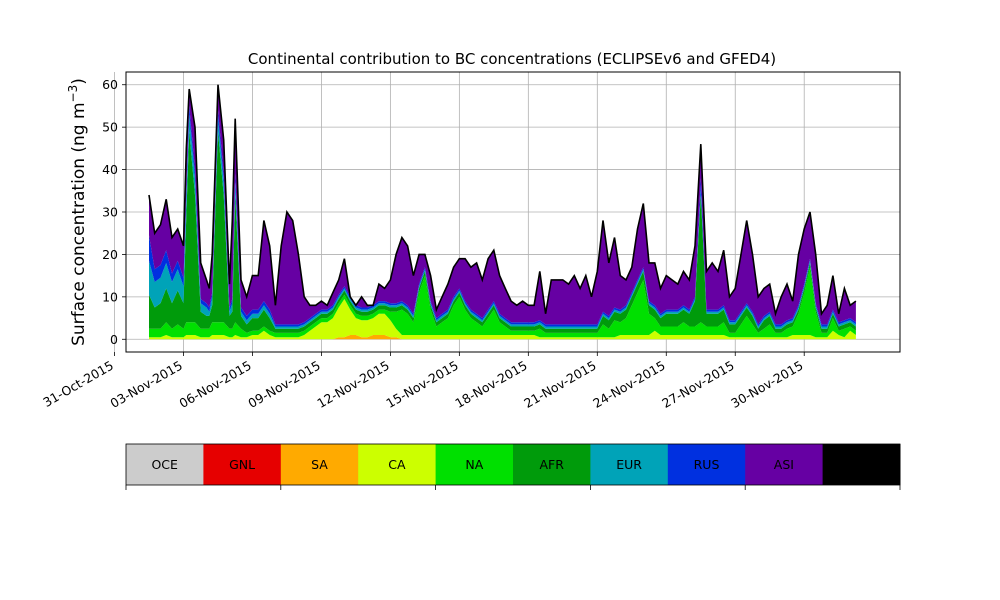  I want to click on legend-swatch-na, so click(474, 464).